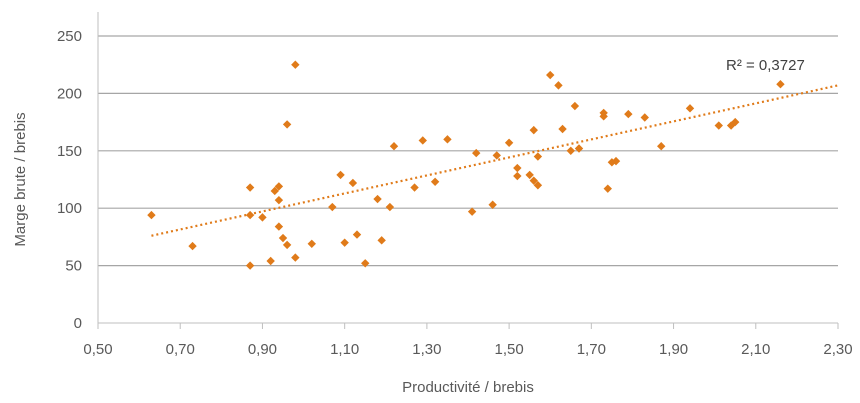 The height and width of the screenshot is (403, 860). What do you see at coordinates (69, 180) in the screenshot?
I see `y-tick-labels: 0 50 100 150 200 250` at bounding box center [69, 180].